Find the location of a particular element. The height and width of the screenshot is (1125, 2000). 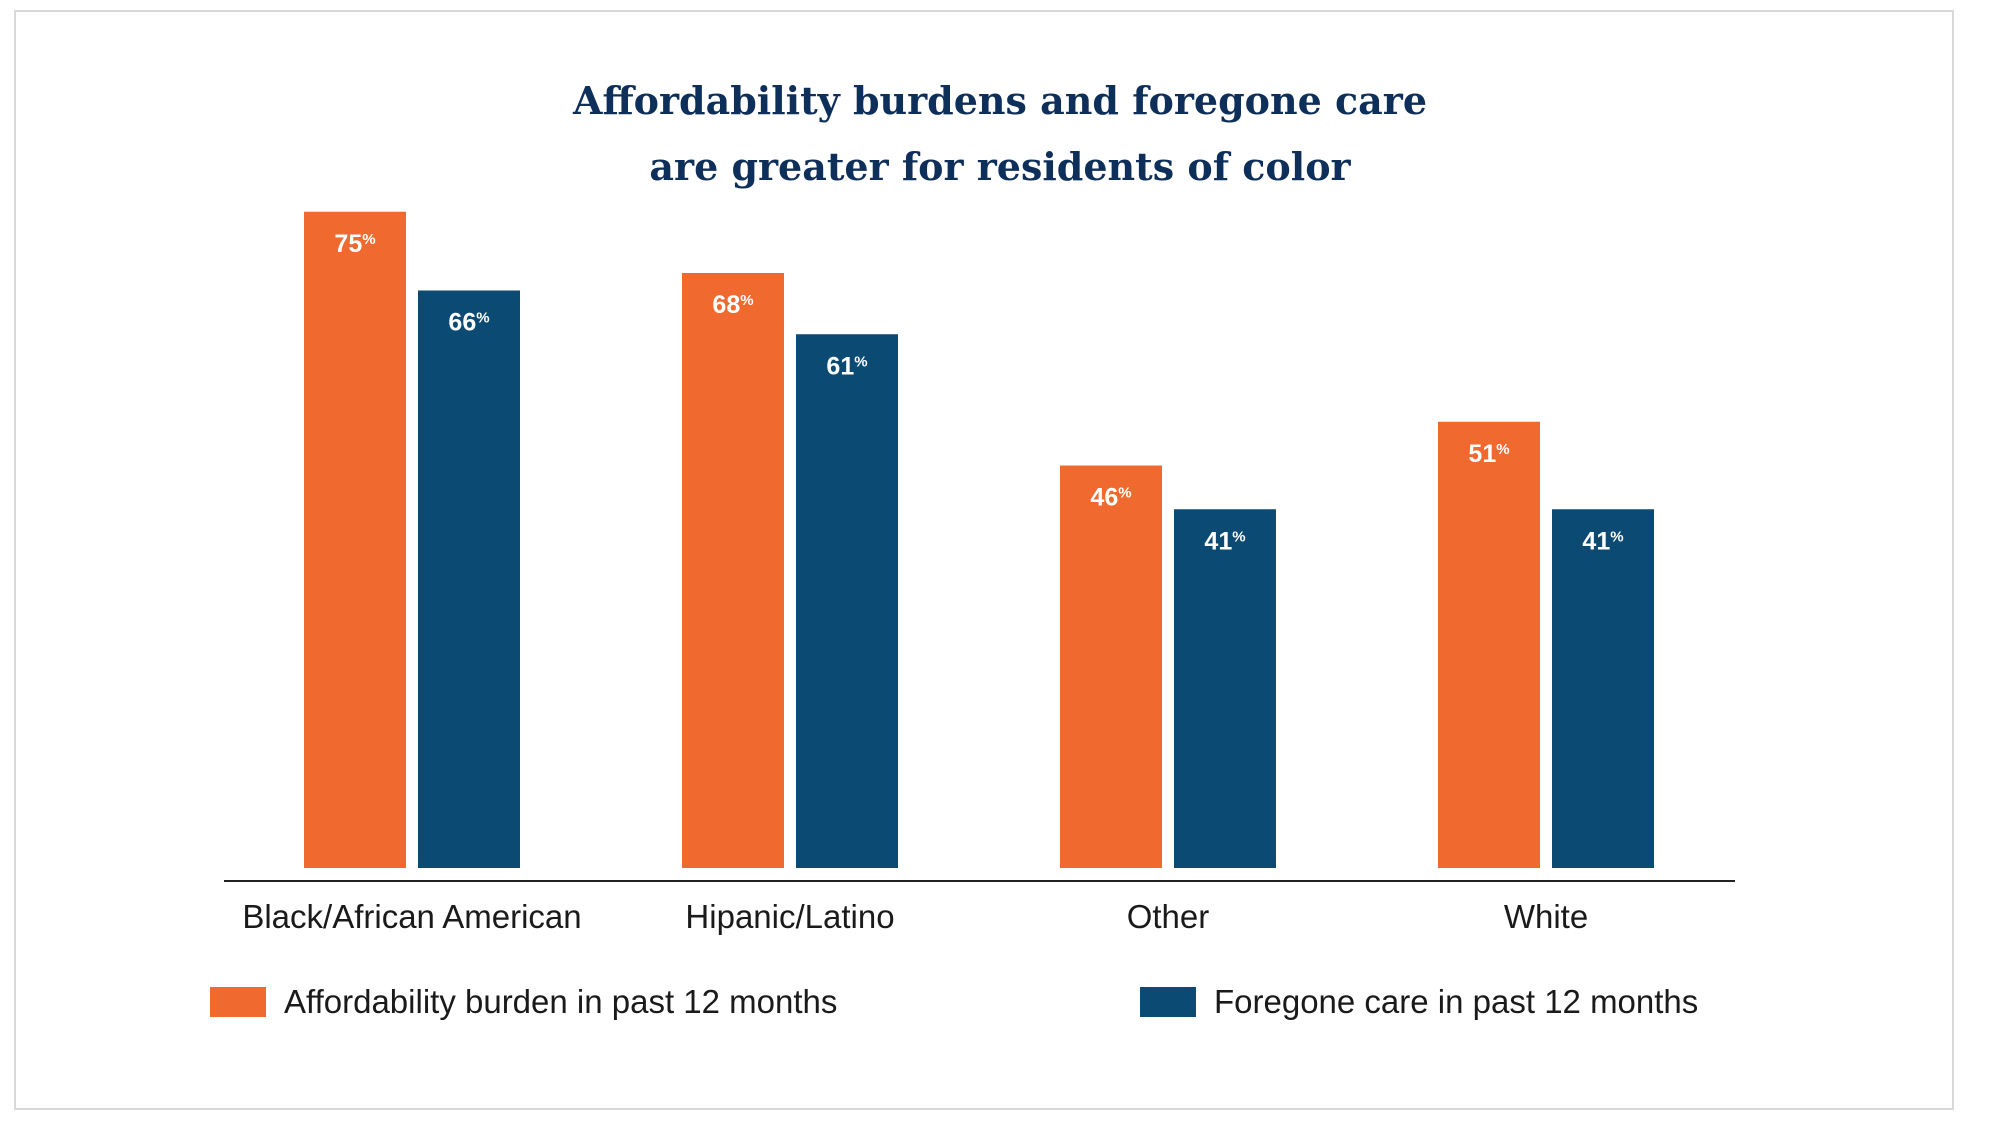

legend-item-affordability: Affordability burden in past 12 months is located at coordinates (524, 1001).